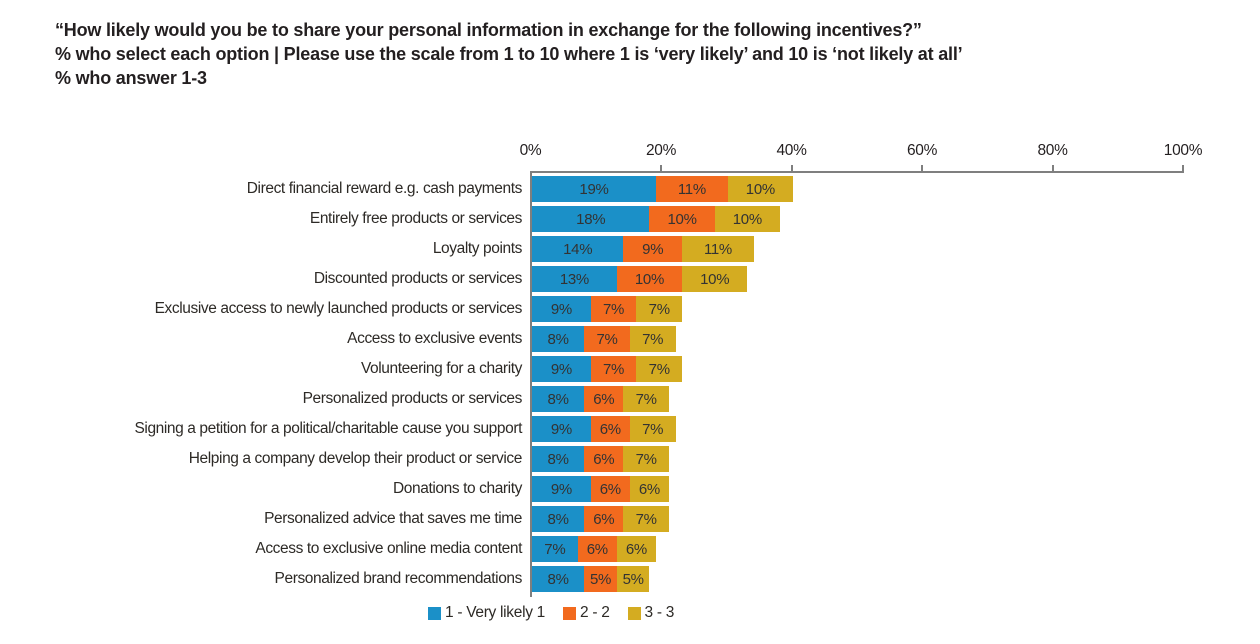  What do you see at coordinates (591, 579) in the screenshot?
I see `bar-track: 8% 5% 5%` at bounding box center [591, 579].